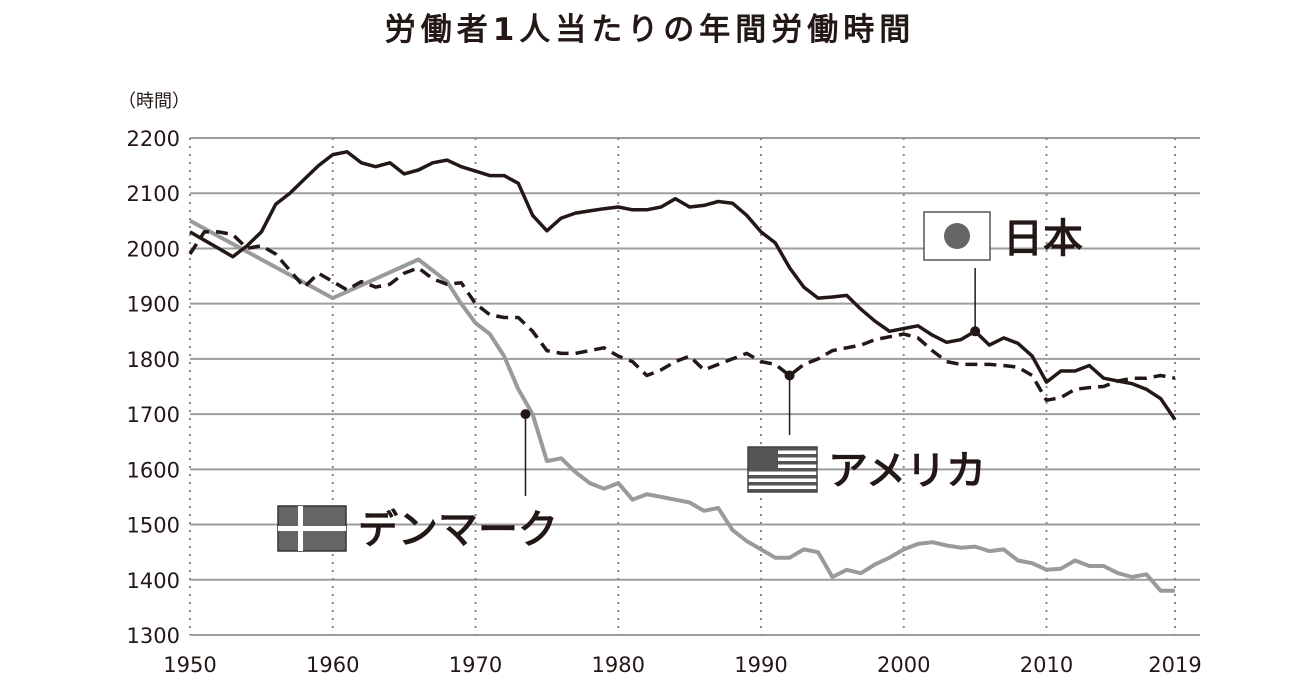 This screenshot has width=1300, height=683. What do you see at coordinates (153, 360) in the screenshot?
I see `y-tick-label: 1800` at bounding box center [153, 360].